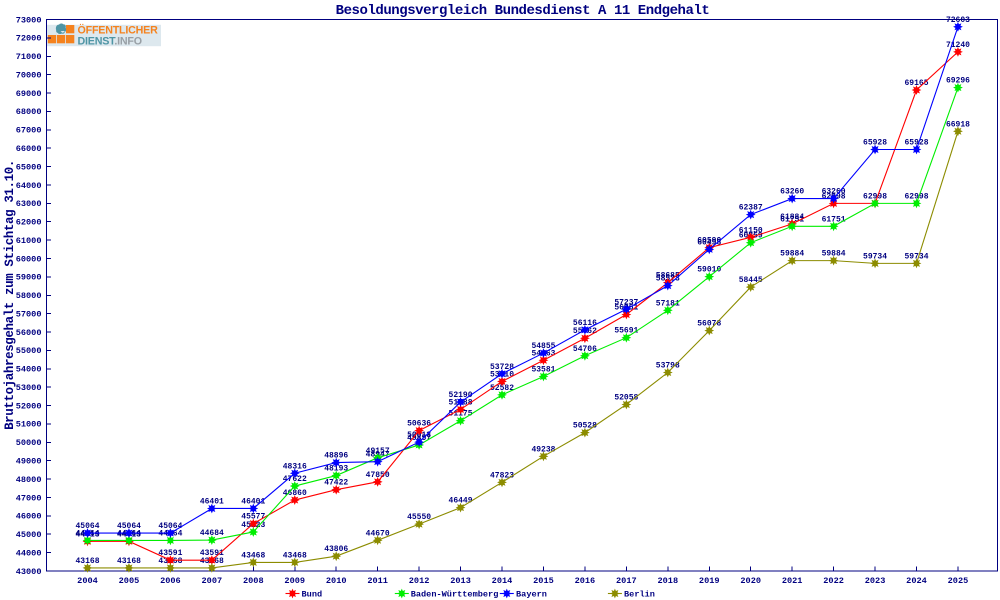 The image size is (1000, 600). I want to click on svg-text: 71000, so click(29, 57).